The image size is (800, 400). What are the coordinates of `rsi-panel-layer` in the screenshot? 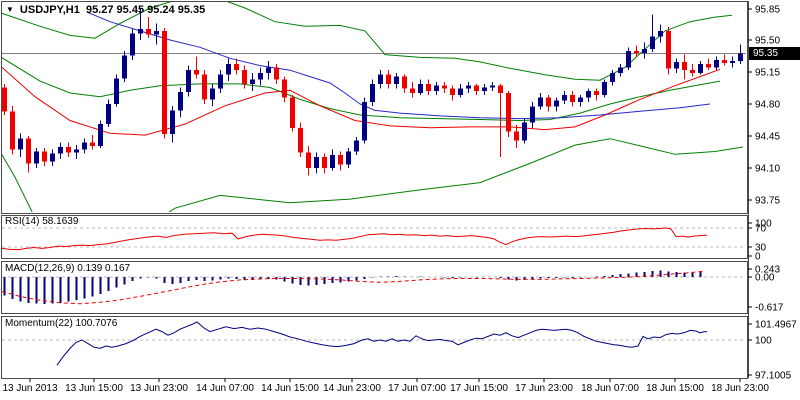 It's located at (374, 239).